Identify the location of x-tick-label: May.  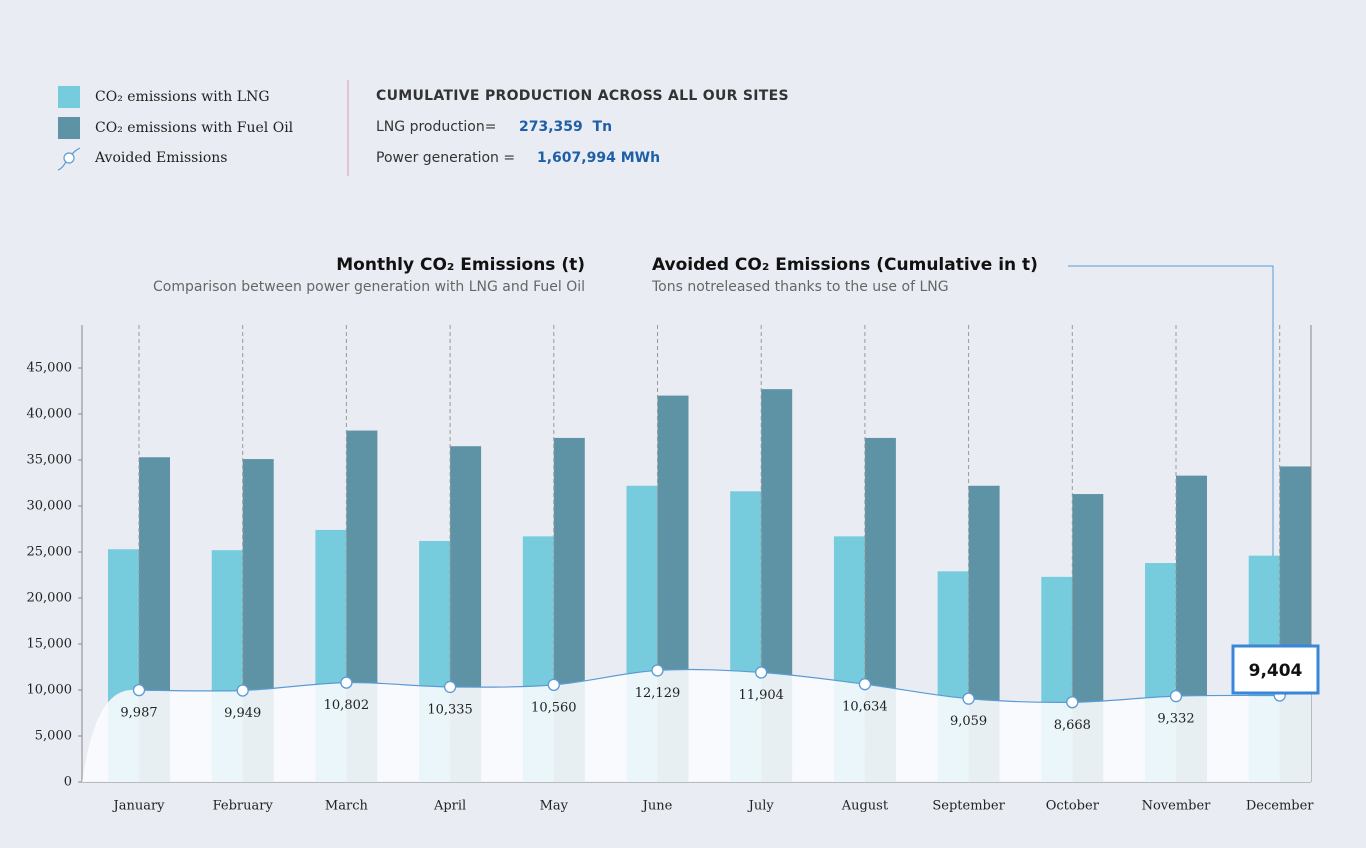
(554, 806).